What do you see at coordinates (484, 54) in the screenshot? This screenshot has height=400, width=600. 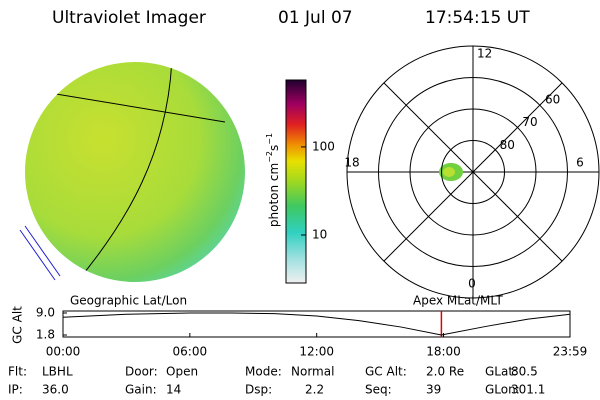 I see `mlt-label: 12` at bounding box center [484, 54].